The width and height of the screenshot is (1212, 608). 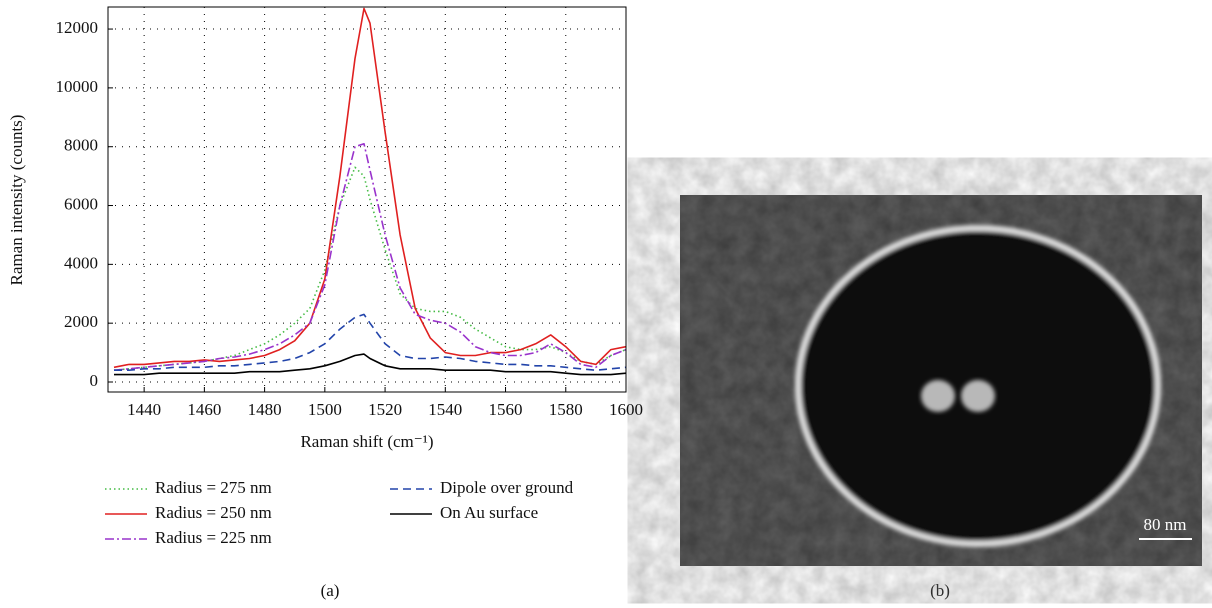 What do you see at coordinates (94, 380) in the screenshot?
I see `y-tick-label: 0` at bounding box center [94, 380].